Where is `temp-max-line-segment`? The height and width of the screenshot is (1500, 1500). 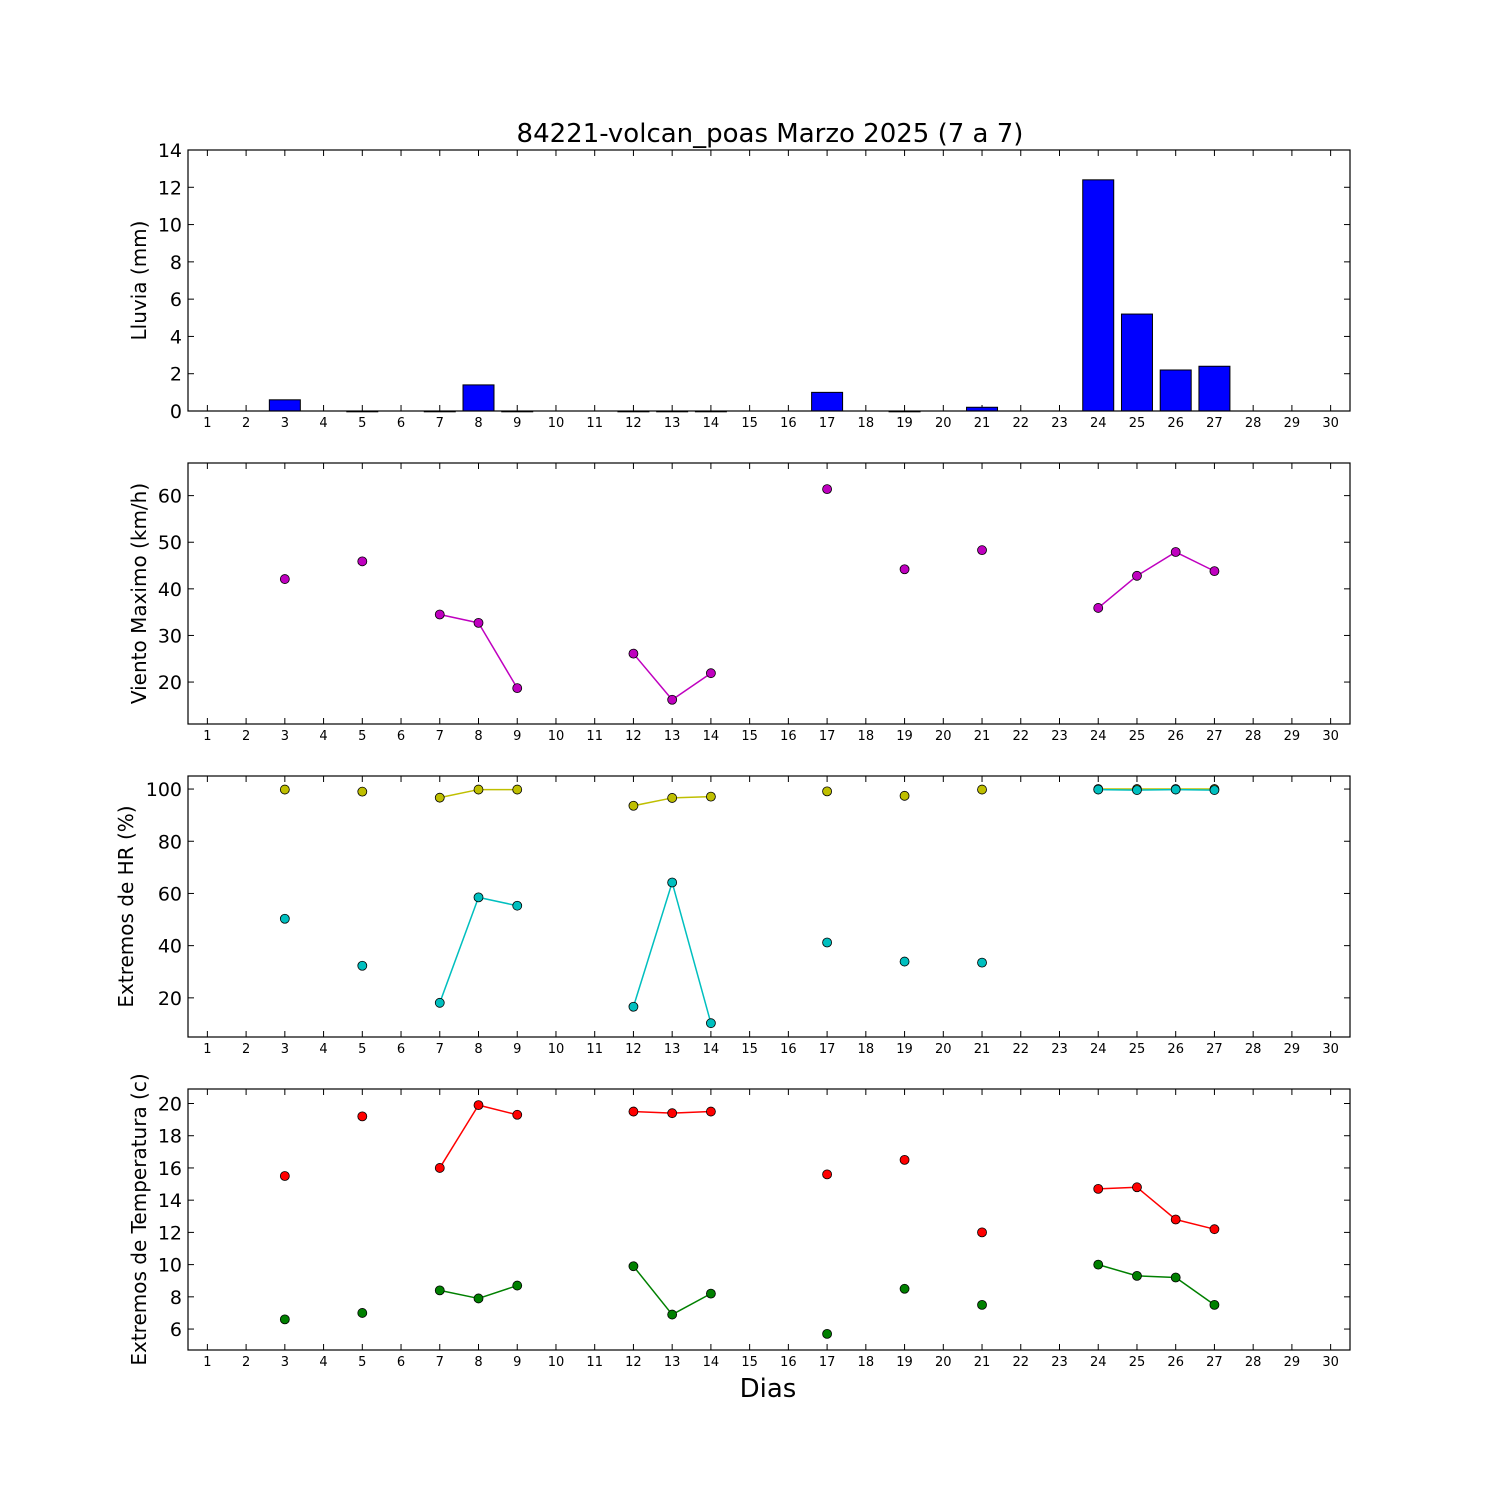 temp-max-line-segment is located at coordinates (1156, 1203).